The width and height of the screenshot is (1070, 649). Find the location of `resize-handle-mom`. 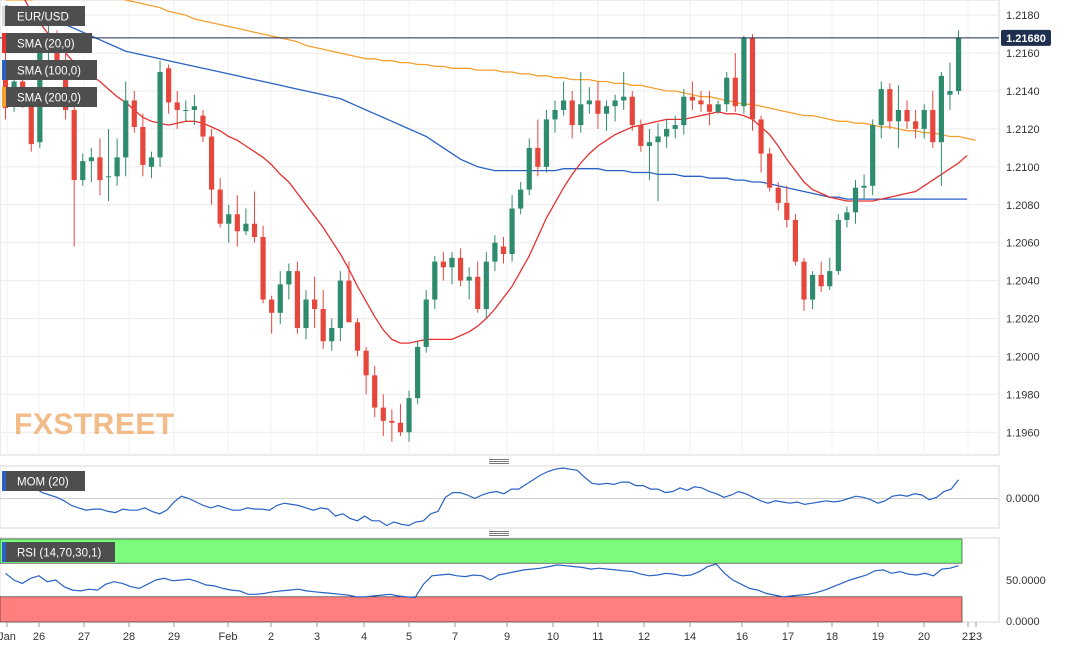

resize-handle-mom is located at coordinates (499, 461).